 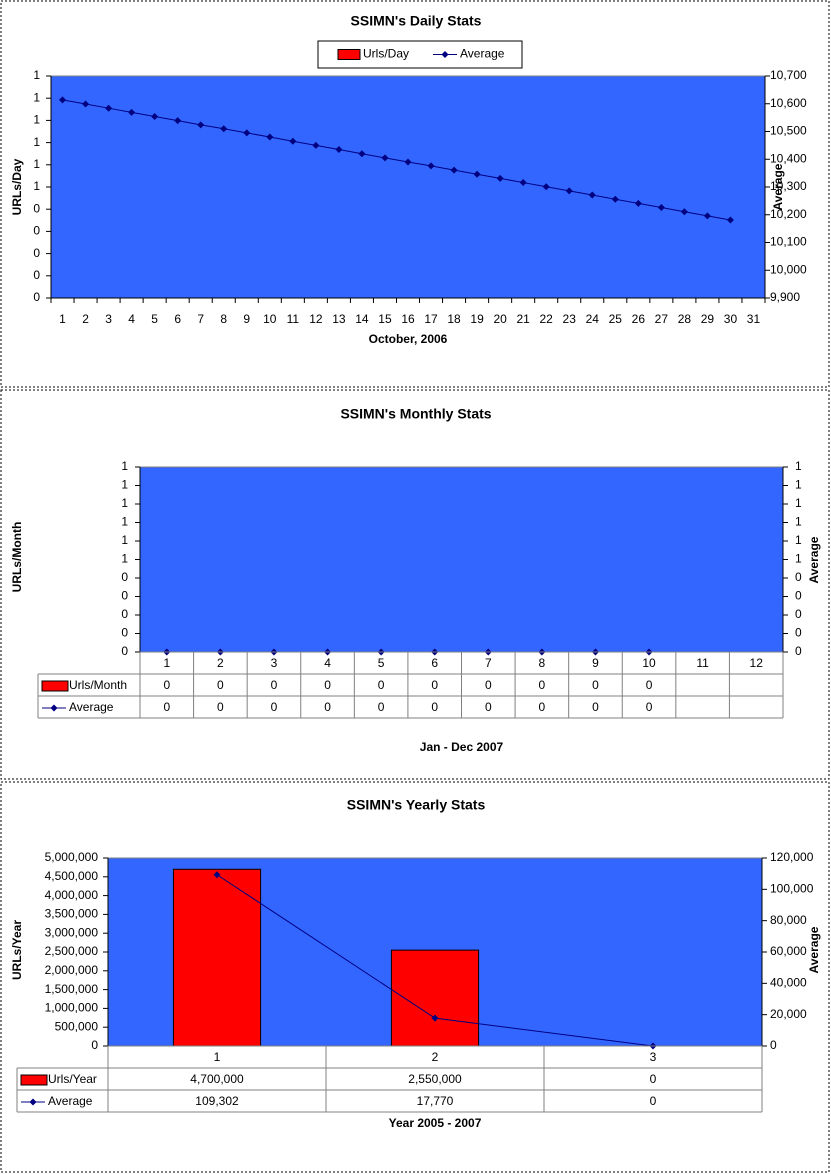 I want to click on table-value: 2,550,000, so click(x=435, y=1079).